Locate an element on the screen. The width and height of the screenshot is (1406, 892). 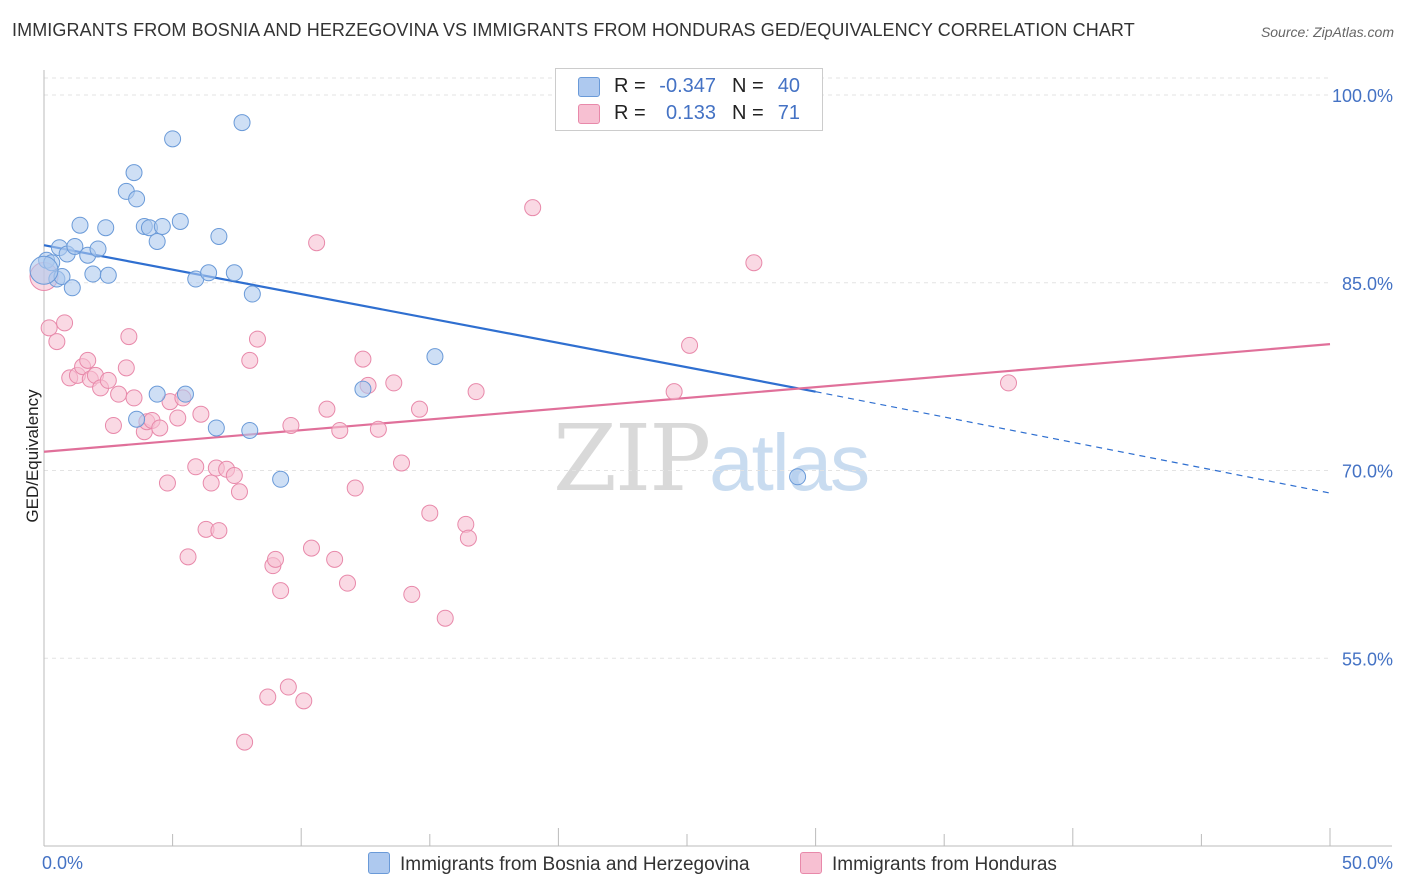
trend-line-honduras is located at coordinates (687, 398).